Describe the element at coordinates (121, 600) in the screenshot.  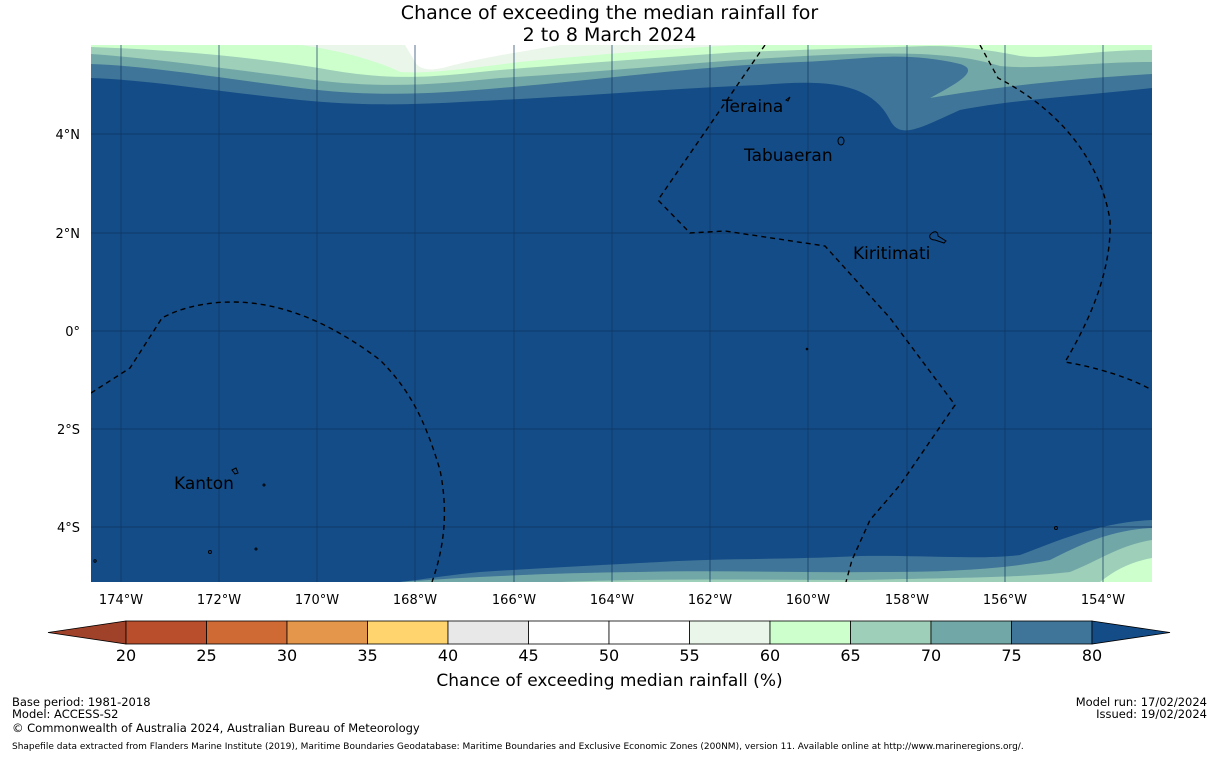
I see `lon-label: 174°W` at that location.